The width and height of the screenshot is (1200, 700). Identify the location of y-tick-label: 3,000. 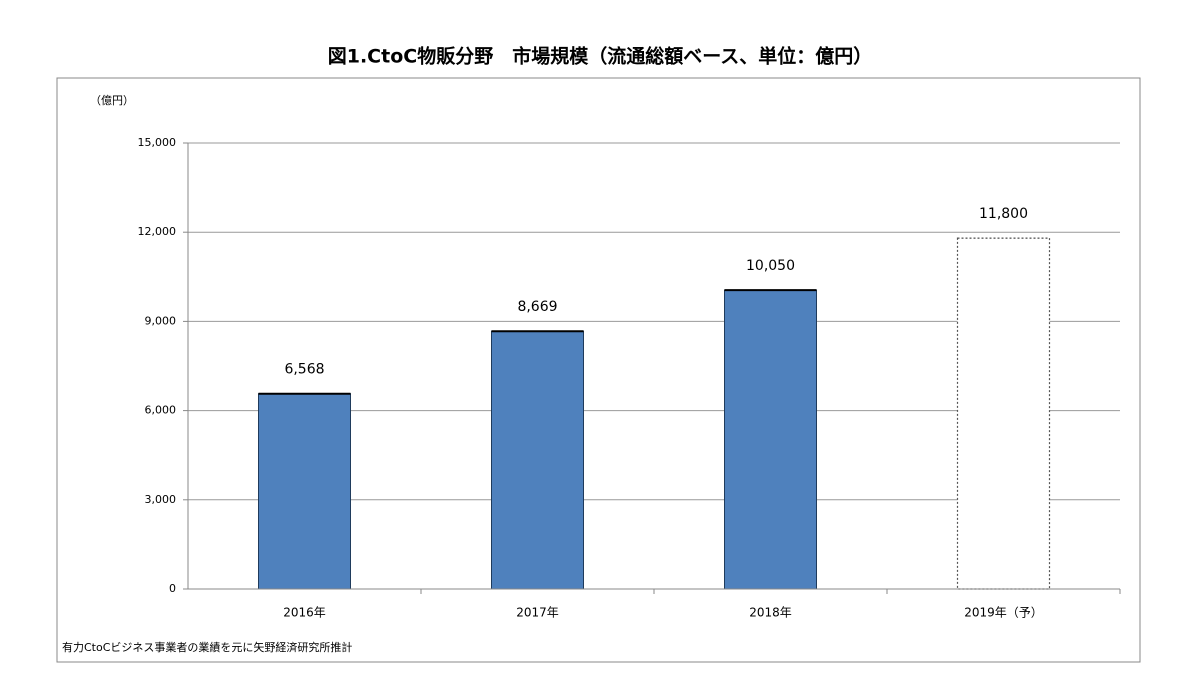
(161, 499).